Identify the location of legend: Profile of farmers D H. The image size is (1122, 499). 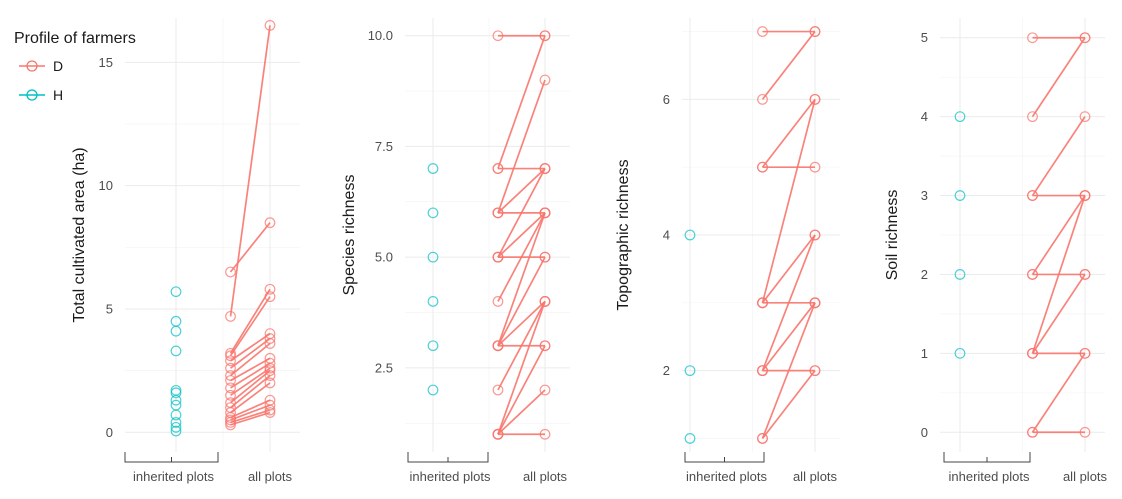
(75, 66).